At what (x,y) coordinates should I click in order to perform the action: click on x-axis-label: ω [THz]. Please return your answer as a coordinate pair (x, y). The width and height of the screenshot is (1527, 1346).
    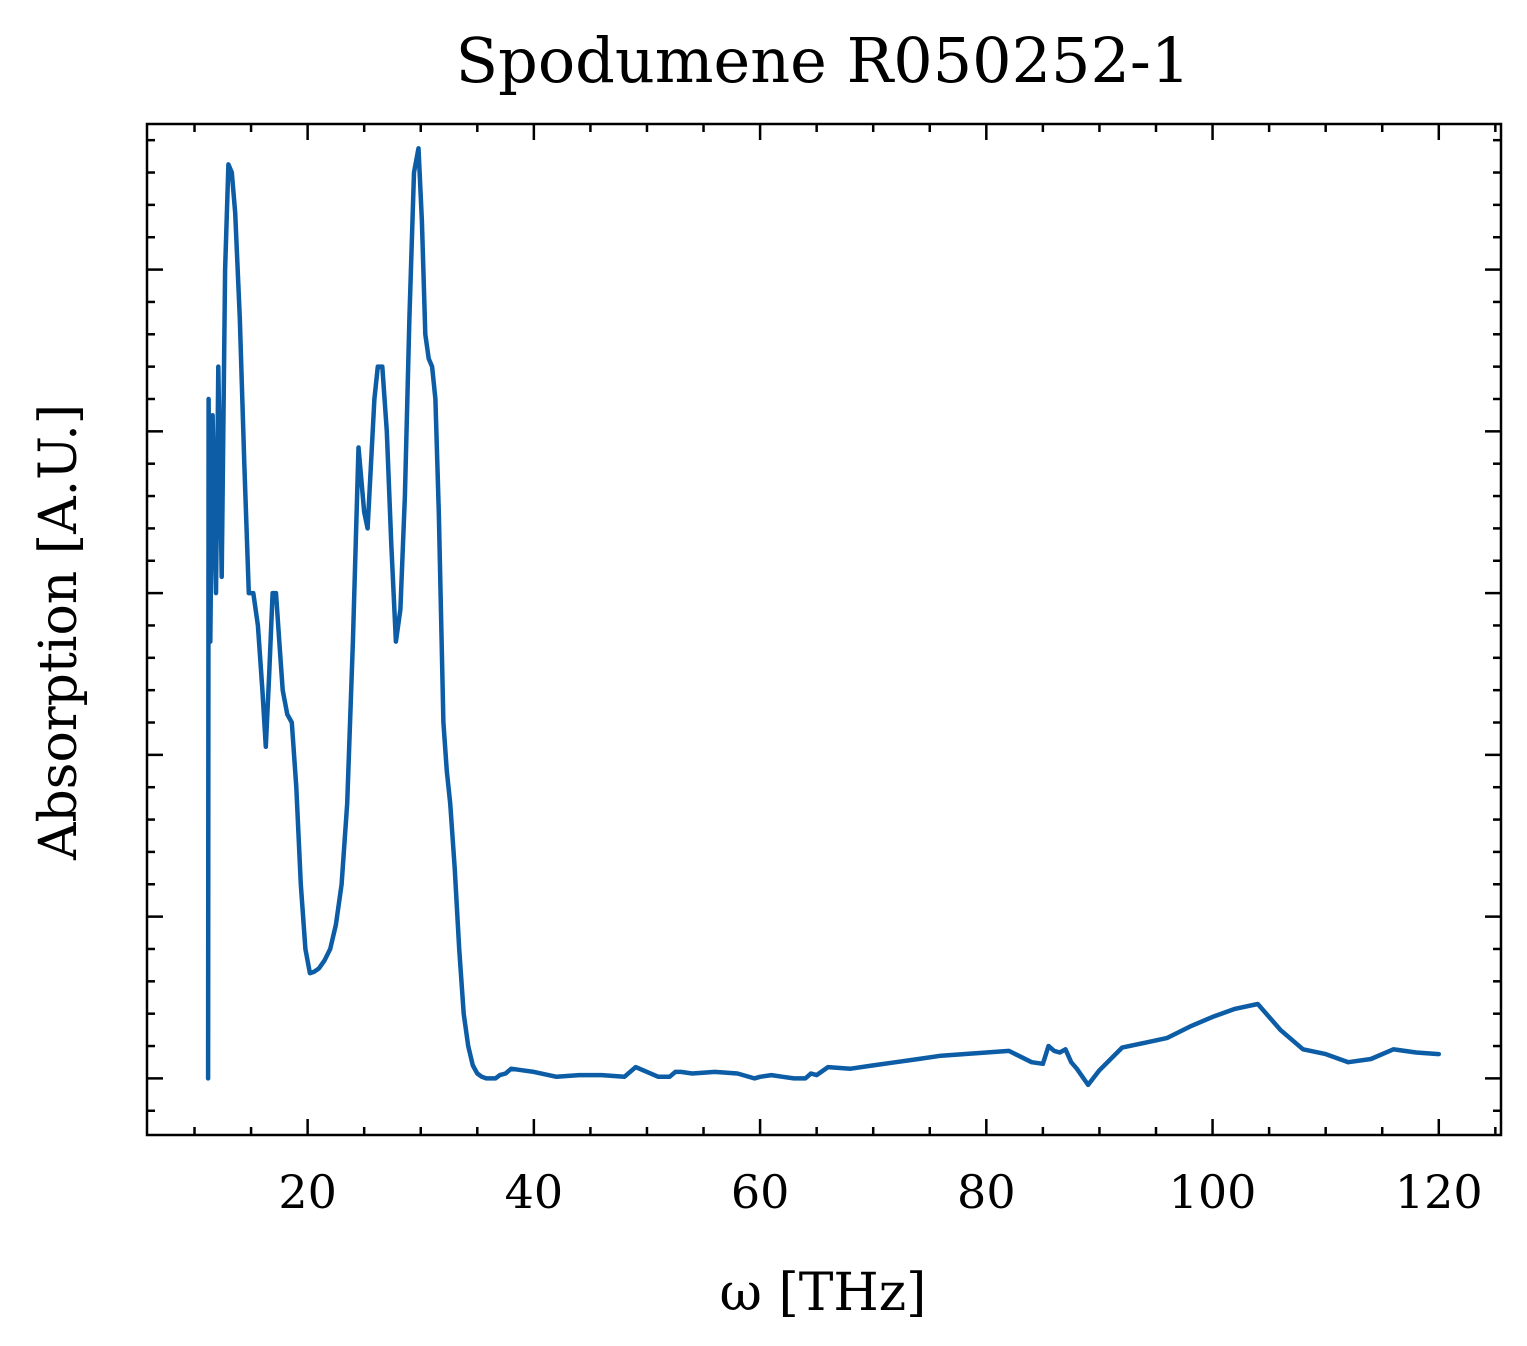
    Looking at the image, I should click on (823, 1293).